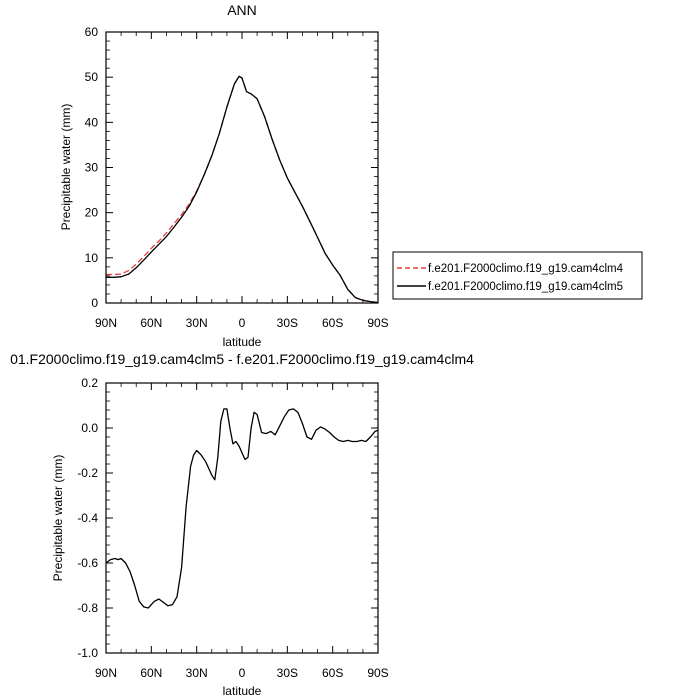 The height and width of the screenshot is (700, 700). What do you see at coordinates (242, 691) in the screenshot?
I see `bottom-x-axis-label: latitude` at bounding box center [242, 691].